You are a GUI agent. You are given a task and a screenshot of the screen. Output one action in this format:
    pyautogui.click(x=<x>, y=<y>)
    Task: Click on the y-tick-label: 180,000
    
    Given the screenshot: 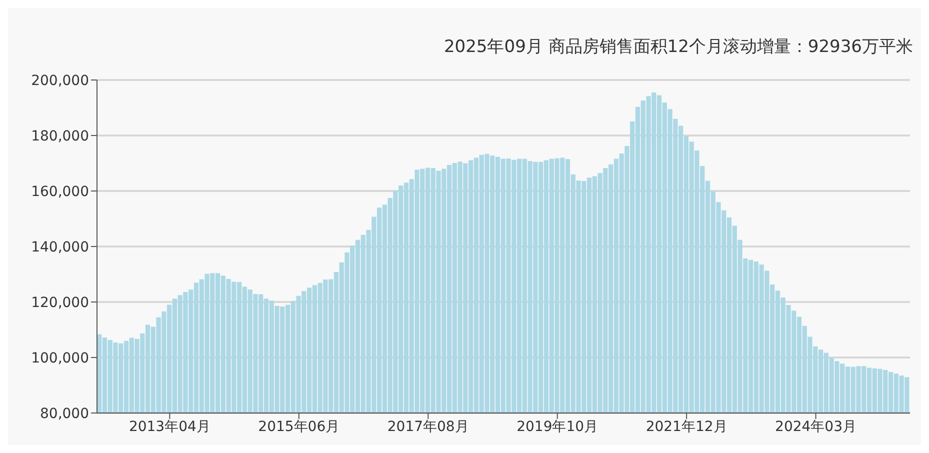 What is the action you would take?
    pyautogui.click(x=60, y=136)
    